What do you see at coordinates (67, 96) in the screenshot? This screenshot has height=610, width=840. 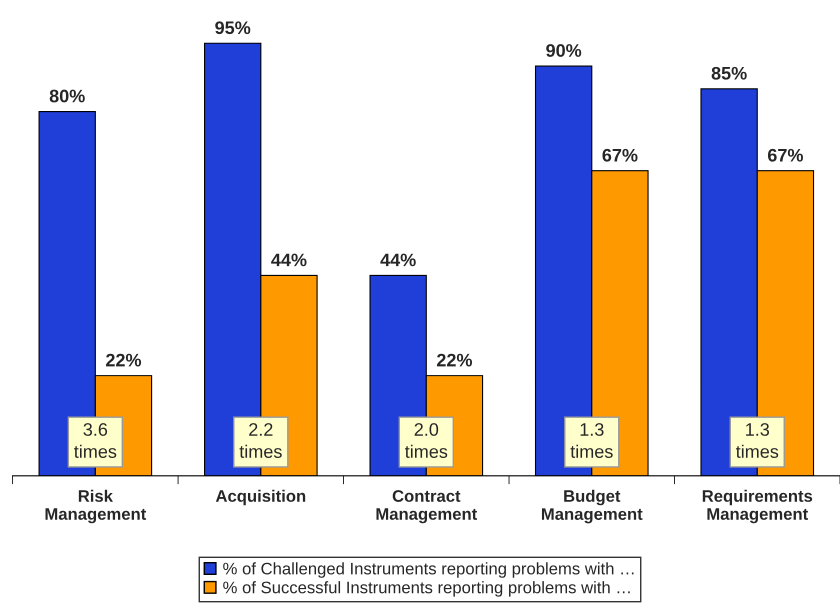 I see `data-label: 80%` at bounding box center [67, 96].